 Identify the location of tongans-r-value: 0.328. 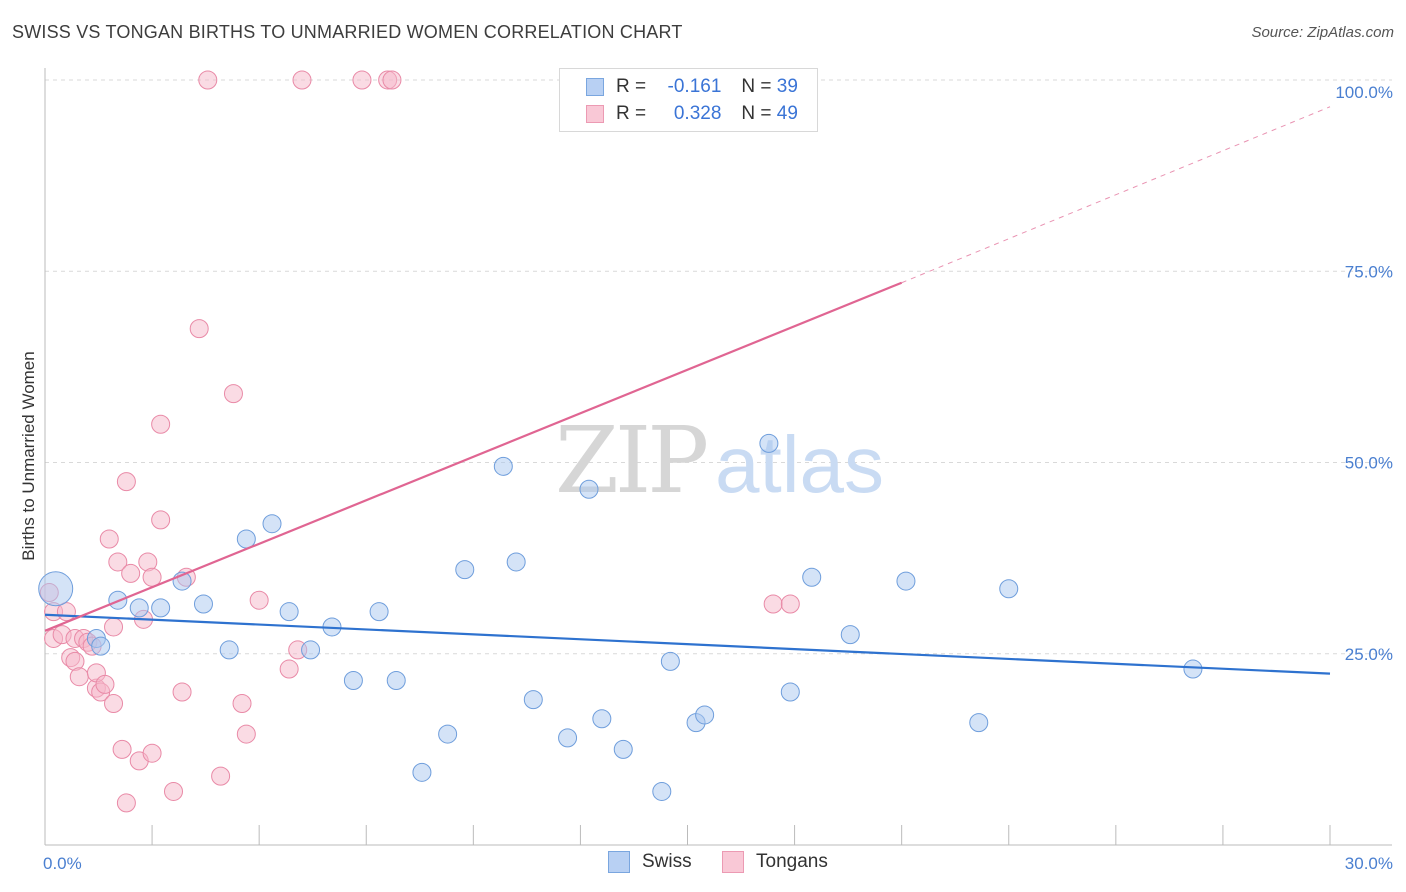
(697, 113).